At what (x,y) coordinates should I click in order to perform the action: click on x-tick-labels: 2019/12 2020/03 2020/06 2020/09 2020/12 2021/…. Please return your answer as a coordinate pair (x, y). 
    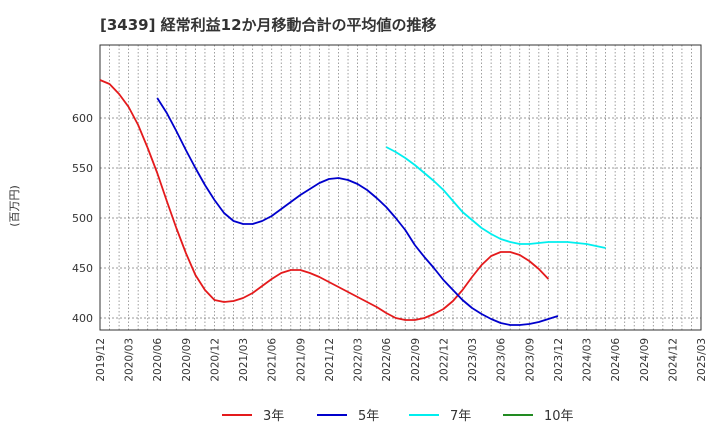
    Looking at the image, I should click on (401, 360).